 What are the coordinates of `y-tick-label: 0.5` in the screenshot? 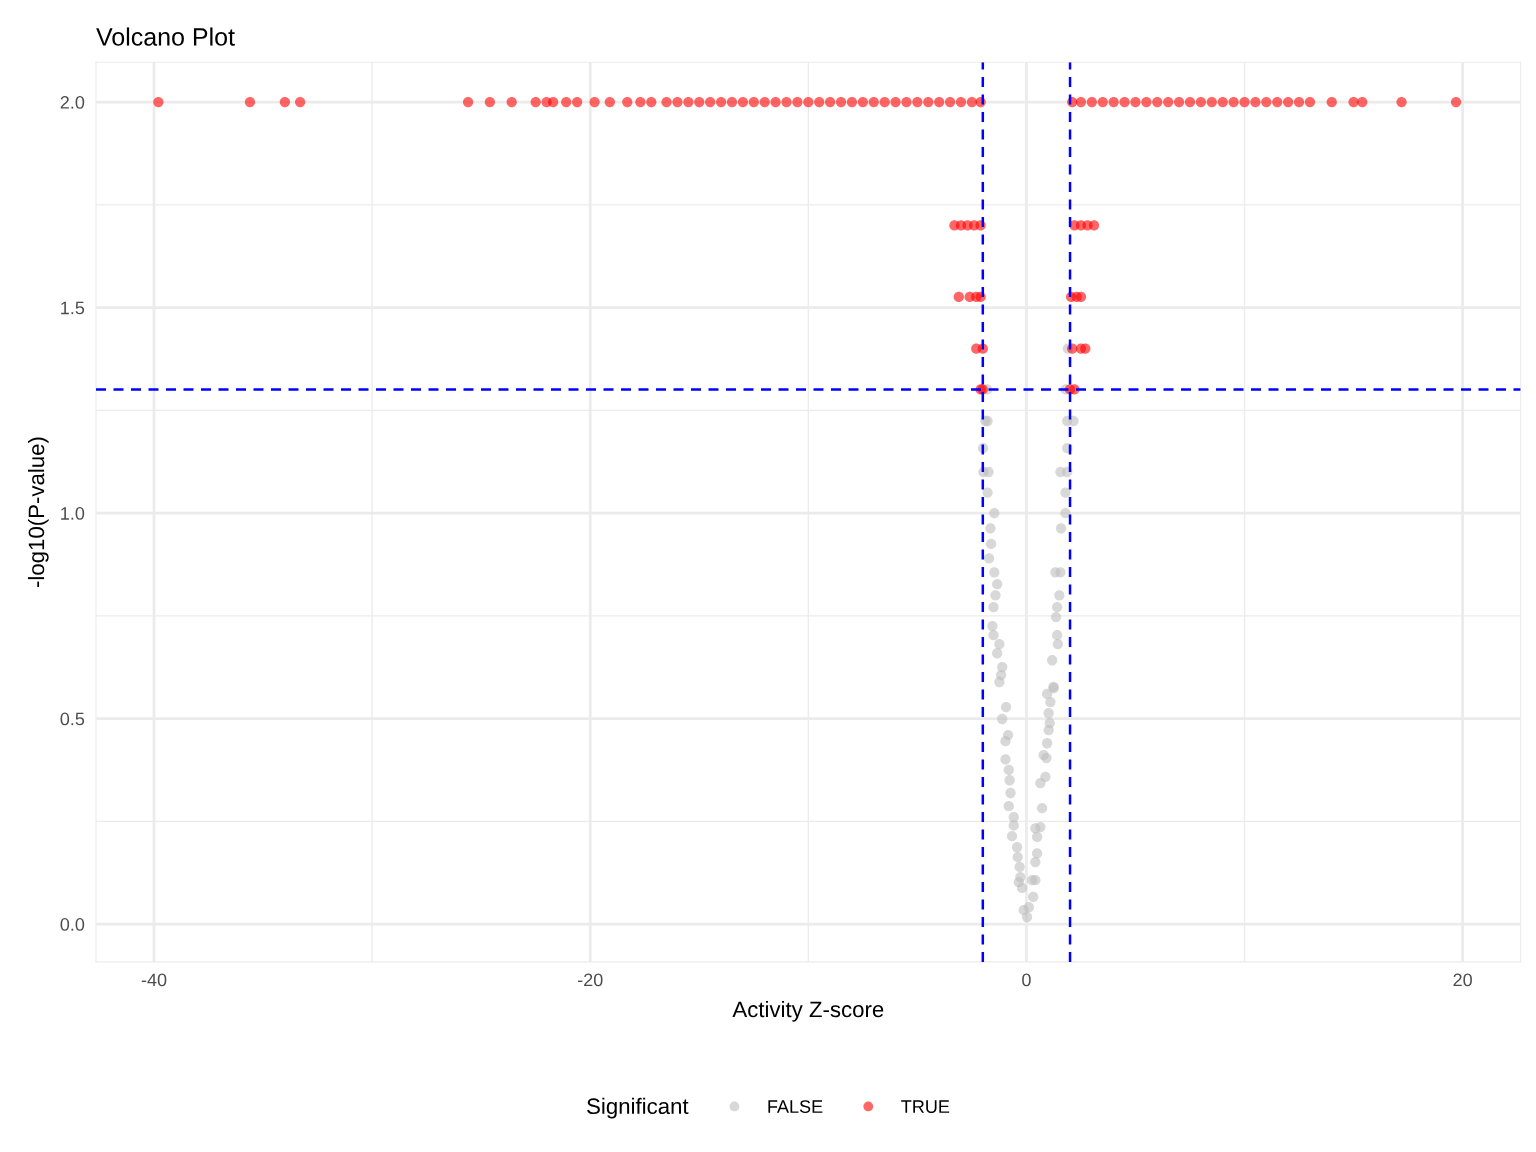 It's located at (72, 719).